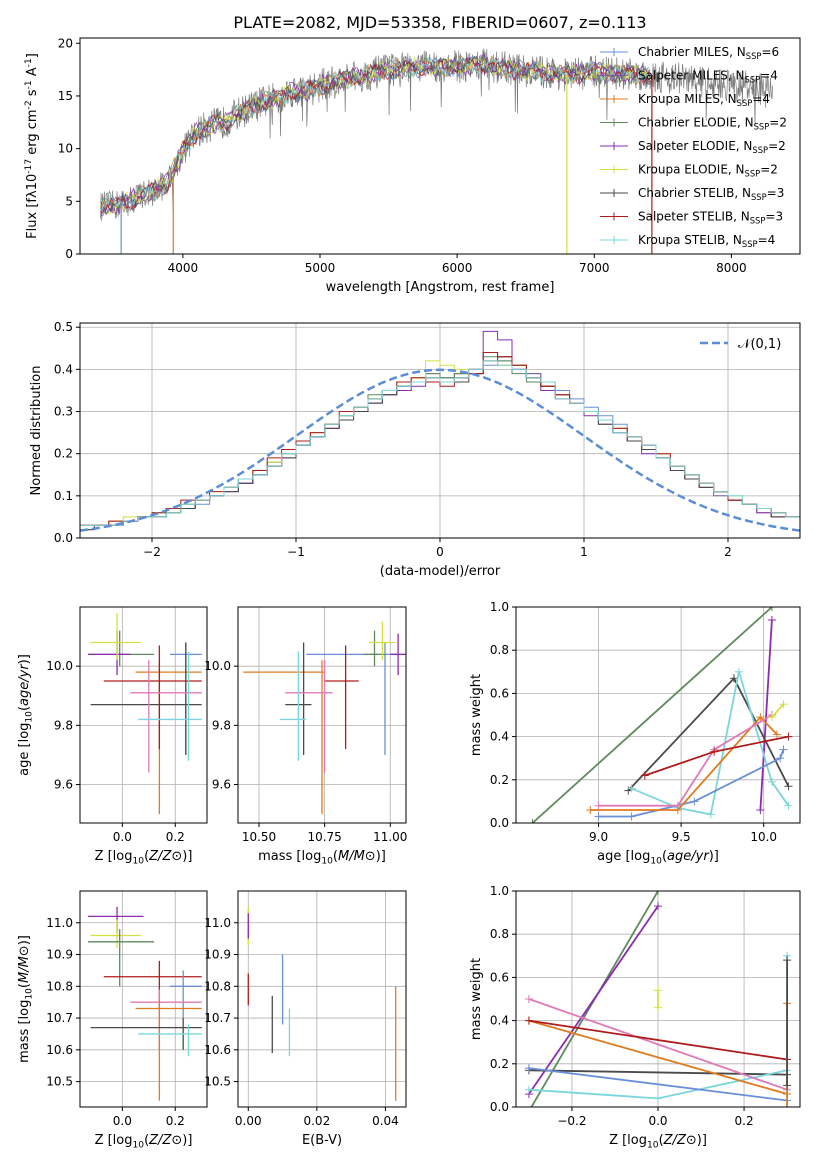 The height and width of the screenshot is (1170, 819). Describe the element at coordinates (499, 693) in the screenshot. I see `y-tick-label: 0.6` at that location.